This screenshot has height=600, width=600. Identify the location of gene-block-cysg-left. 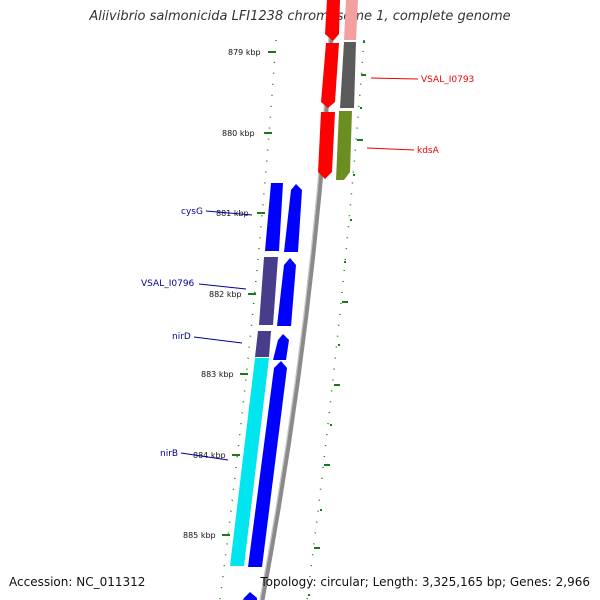
(274, 217).